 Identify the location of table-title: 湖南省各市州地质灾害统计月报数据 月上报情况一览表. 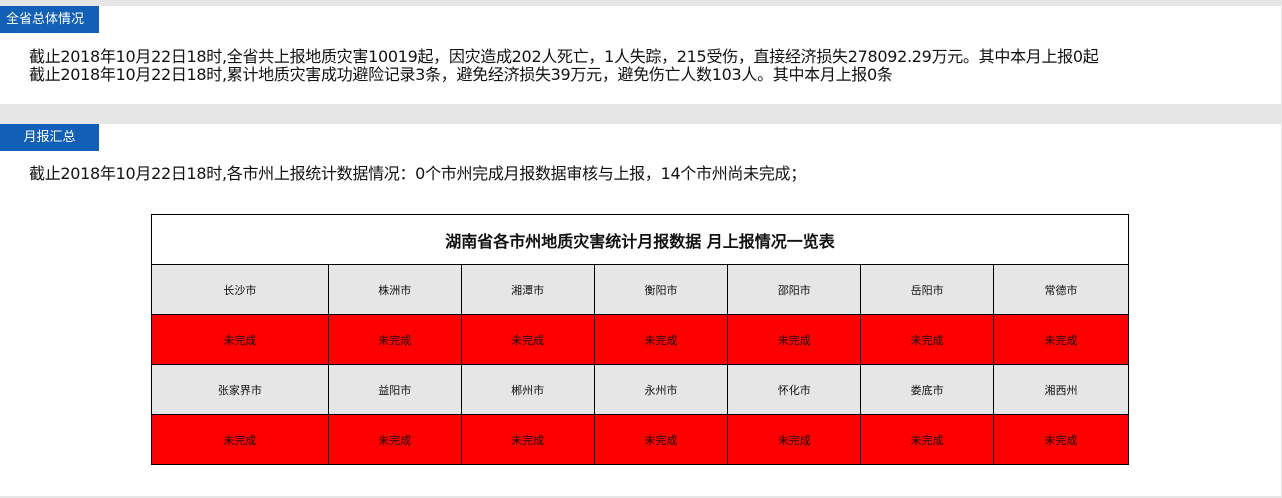
(640, 239).